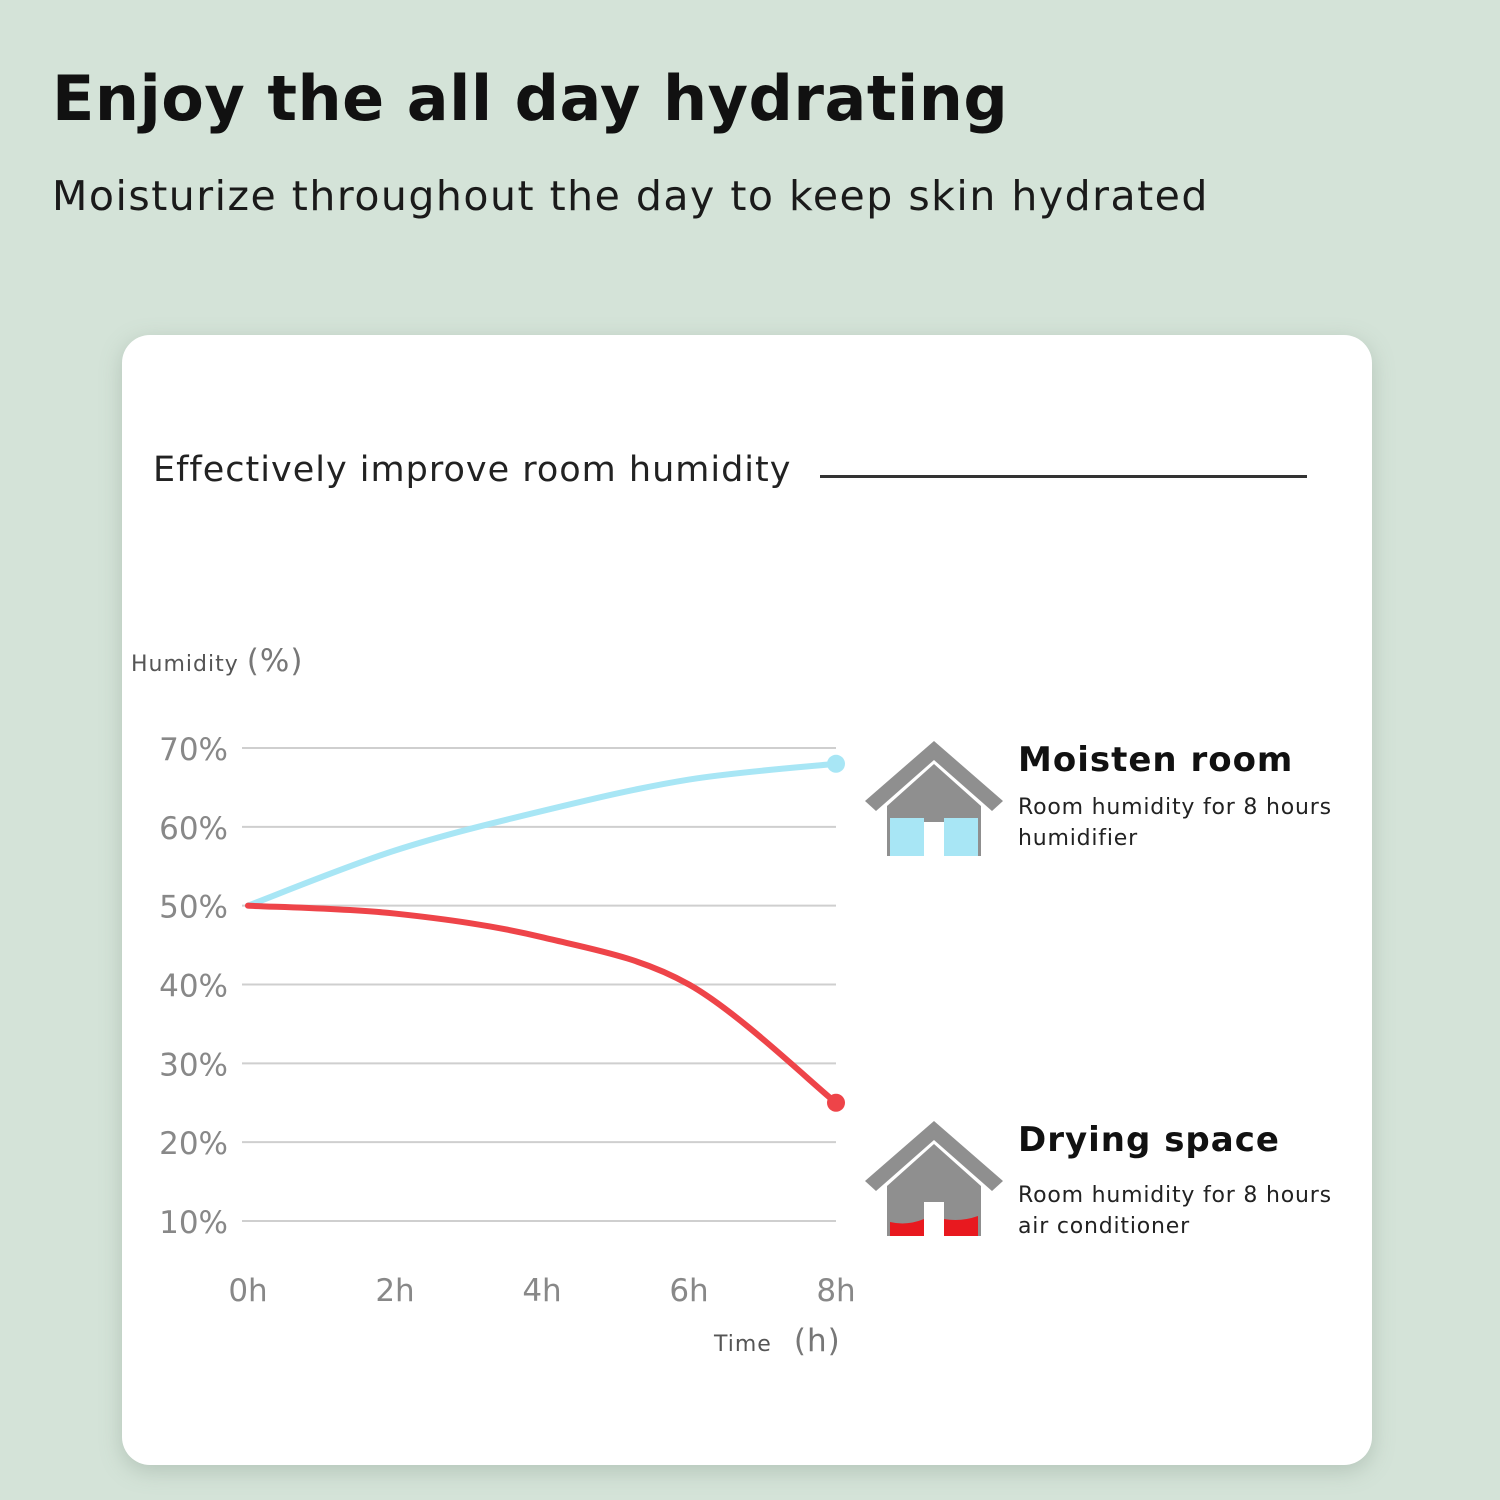  I want to click on y-tick-label: 40%, so click(193, 987).